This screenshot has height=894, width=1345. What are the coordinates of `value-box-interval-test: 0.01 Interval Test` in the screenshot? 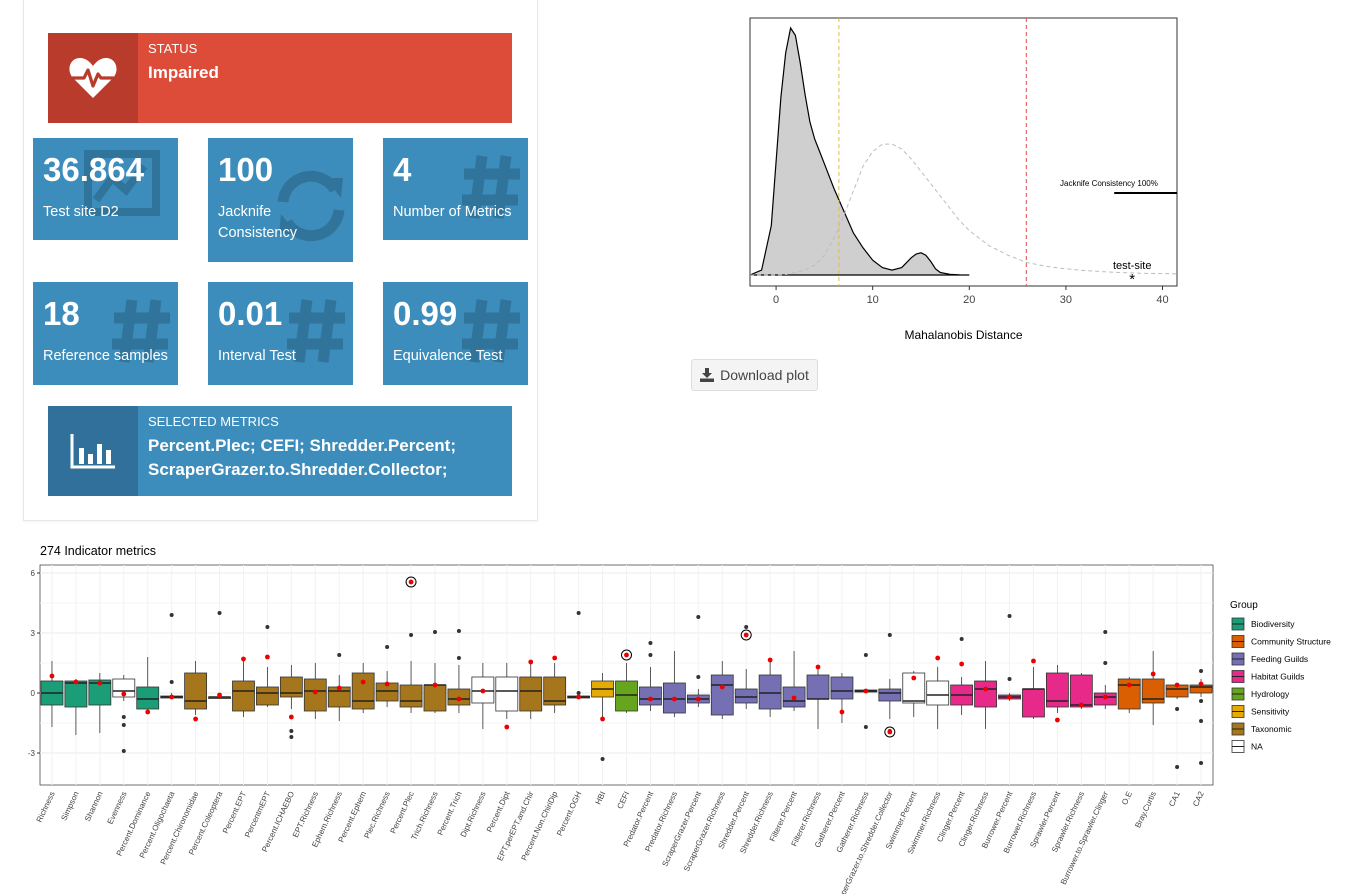 It's located at (280, 333).